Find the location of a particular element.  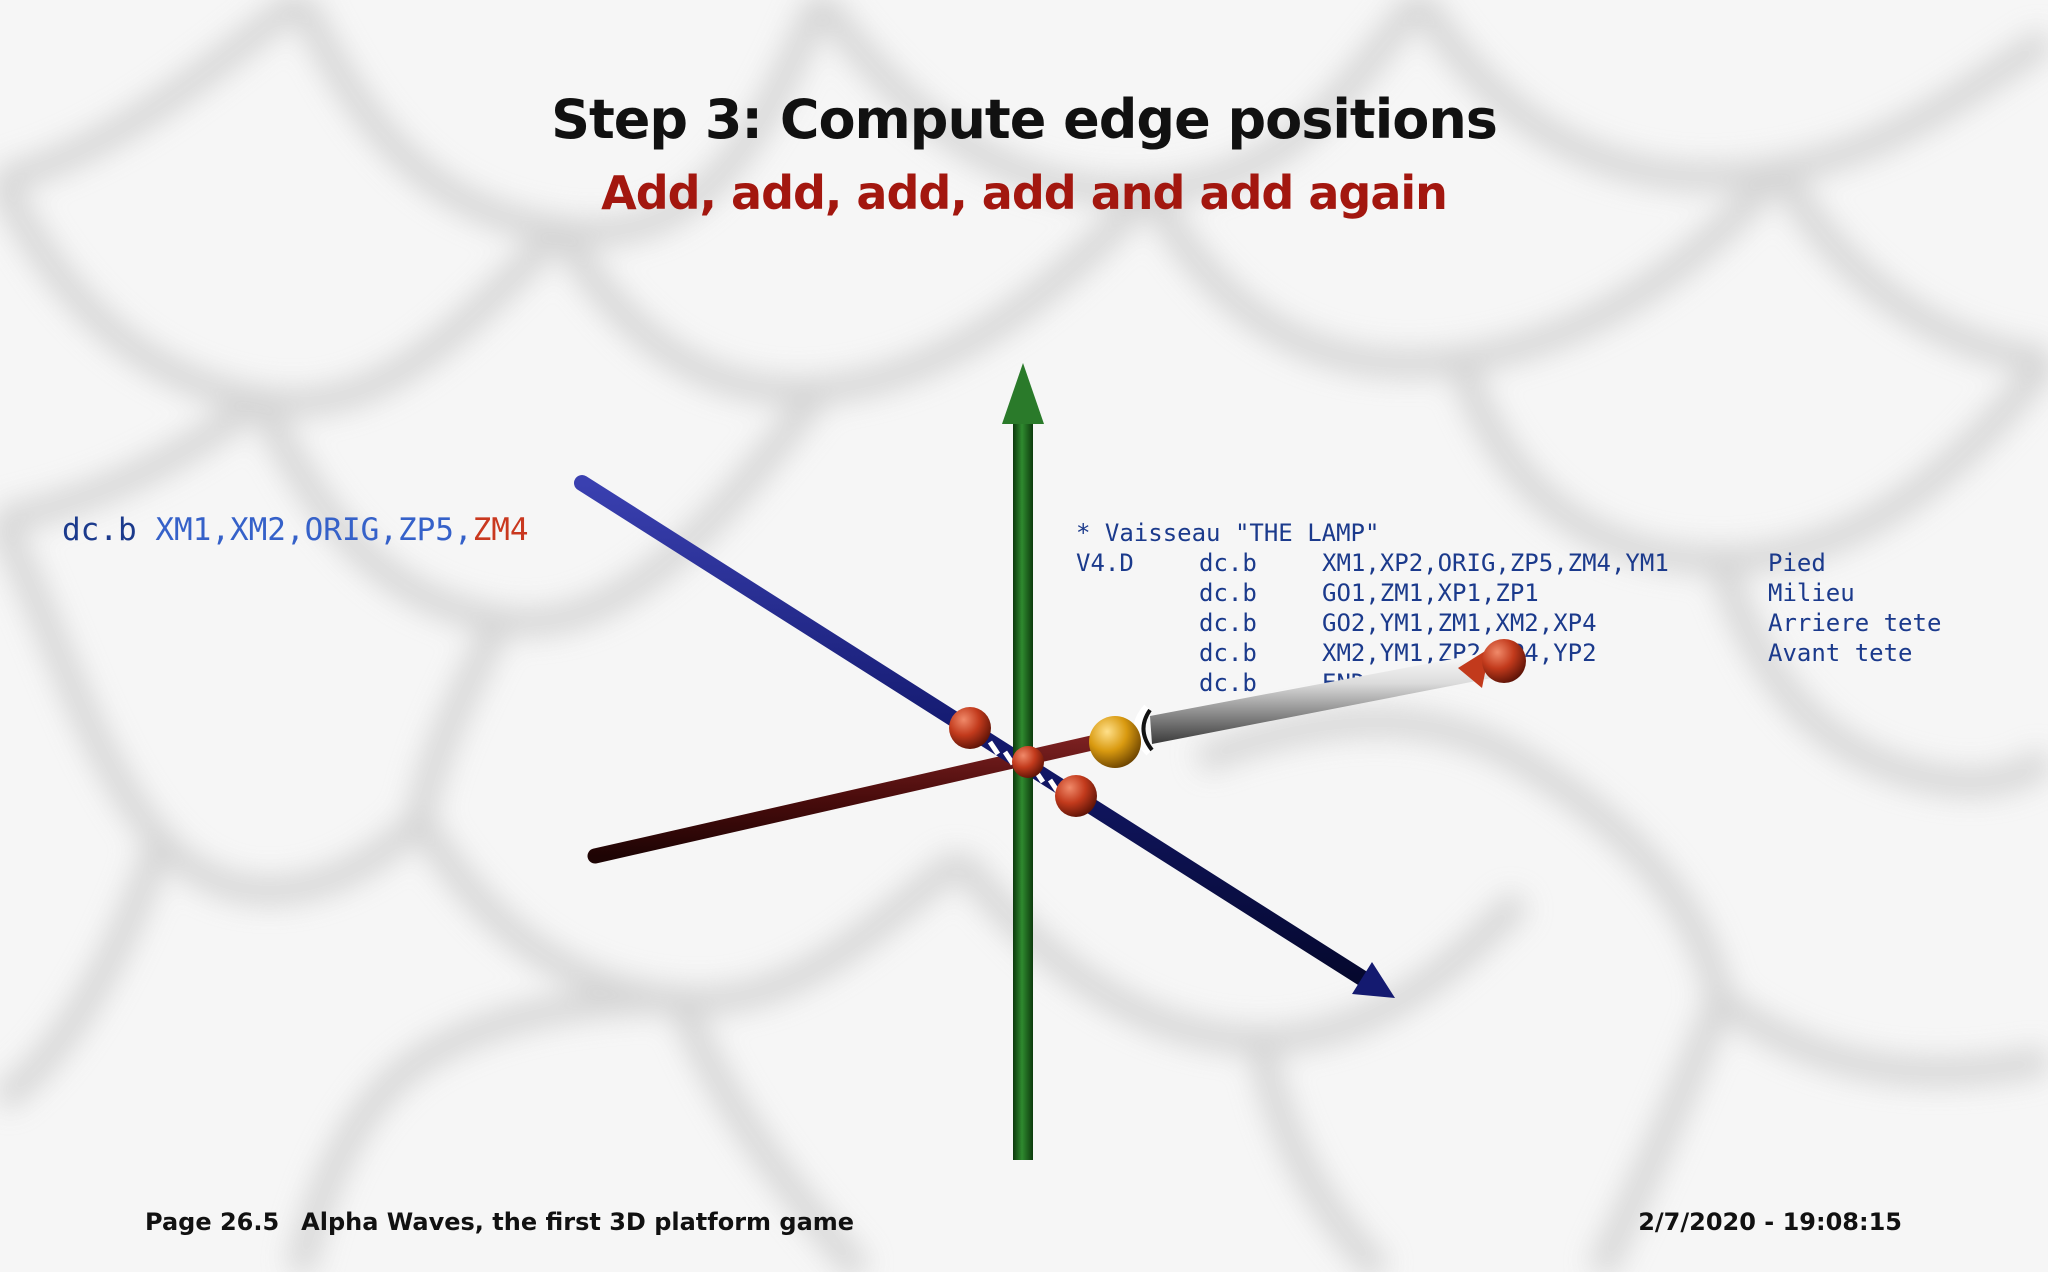

y-axis-arrowhead is located at coordinates (1023, 393).